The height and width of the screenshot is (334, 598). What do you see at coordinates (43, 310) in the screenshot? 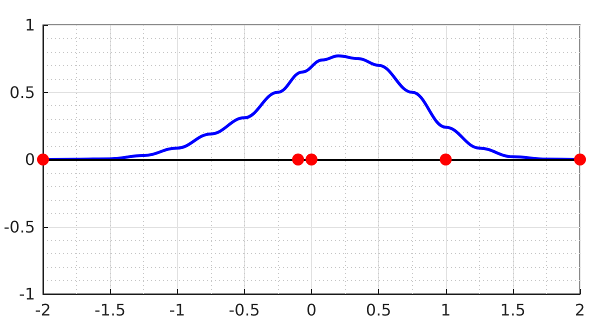
I see `x-tick-label: -2` at bounding box center [43, 310].